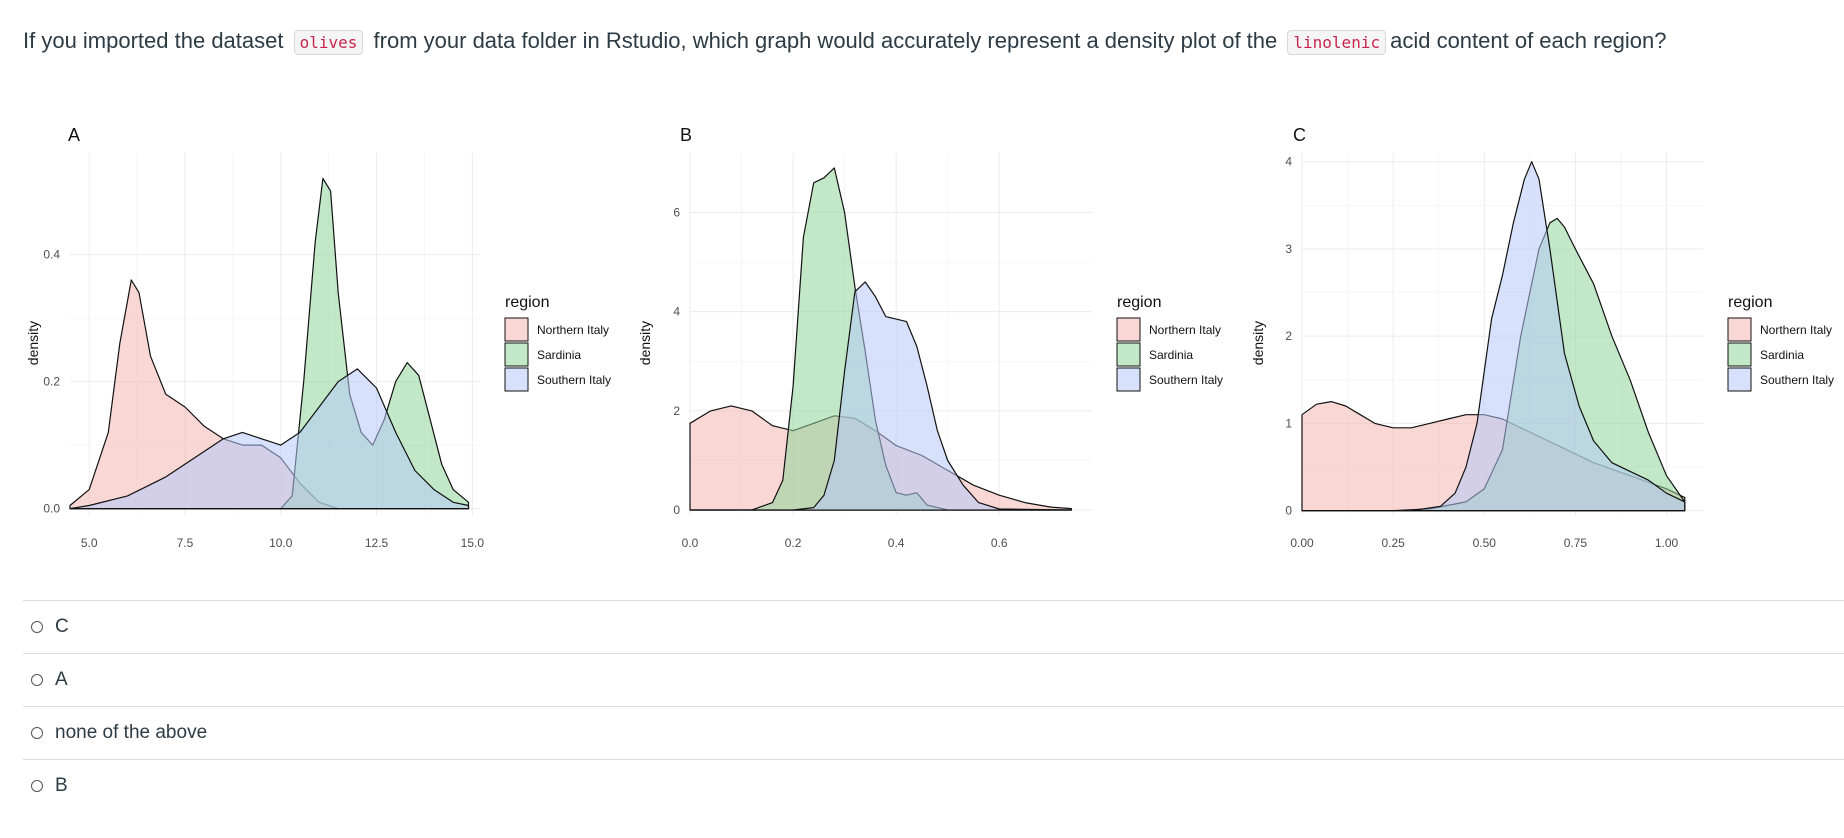  I want to click on answer-option-none: none of the above, so click(933, 732).